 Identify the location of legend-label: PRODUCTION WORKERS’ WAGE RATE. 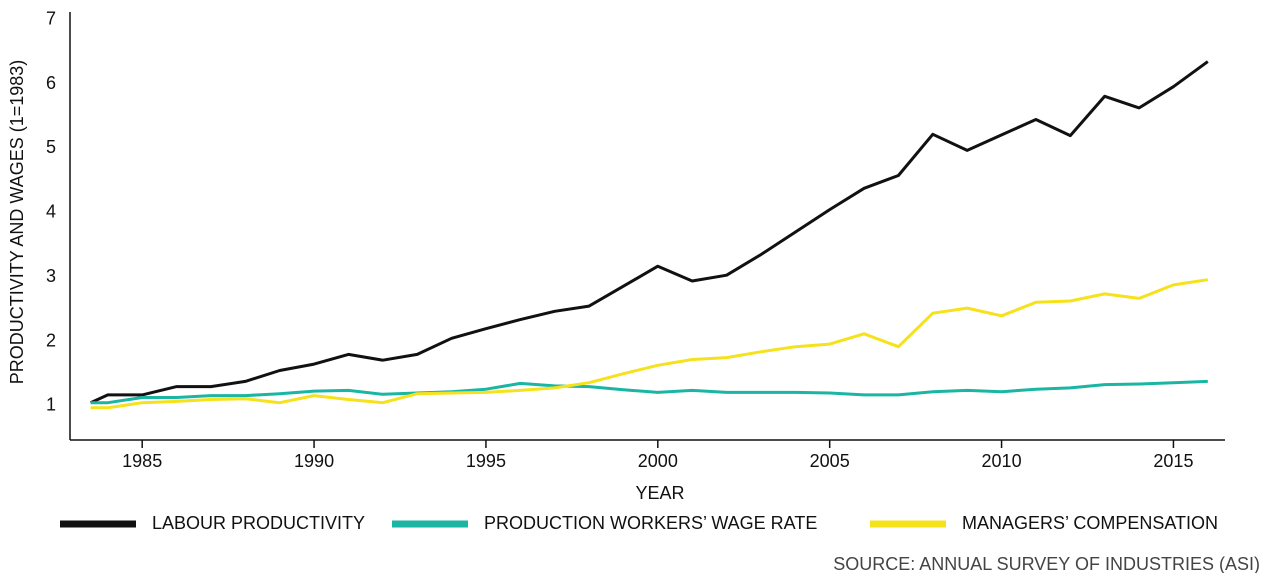
(650, 523).